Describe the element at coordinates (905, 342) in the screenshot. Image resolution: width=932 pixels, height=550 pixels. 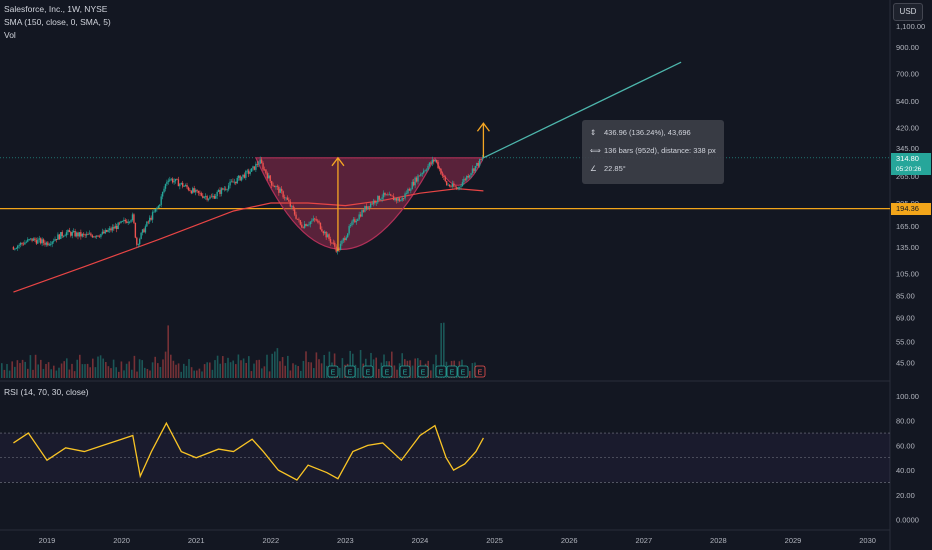
I see `price-axis-tick: 55.00` at that location.